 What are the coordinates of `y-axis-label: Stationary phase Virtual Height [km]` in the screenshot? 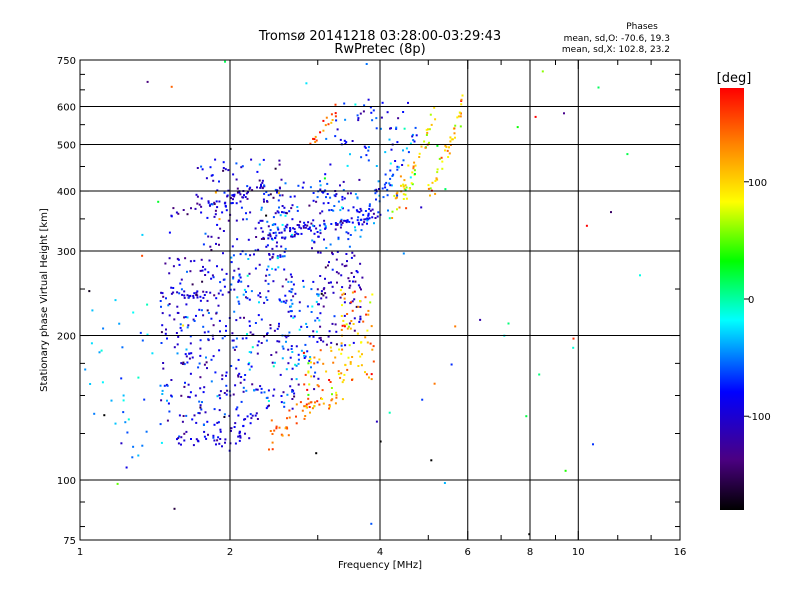 It's located at (44, 300).